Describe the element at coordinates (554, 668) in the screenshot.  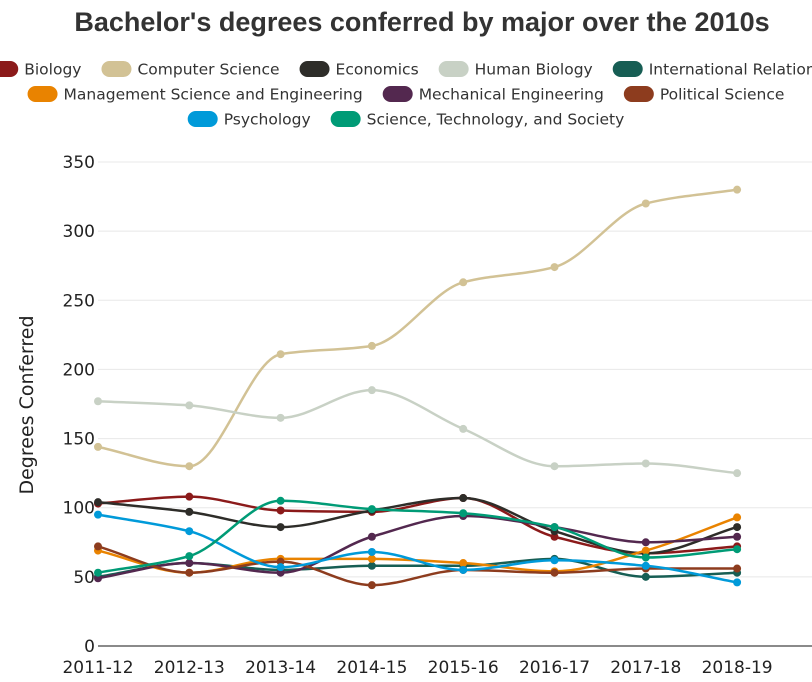
I see `x-tick-label: 2016-17` at that location.